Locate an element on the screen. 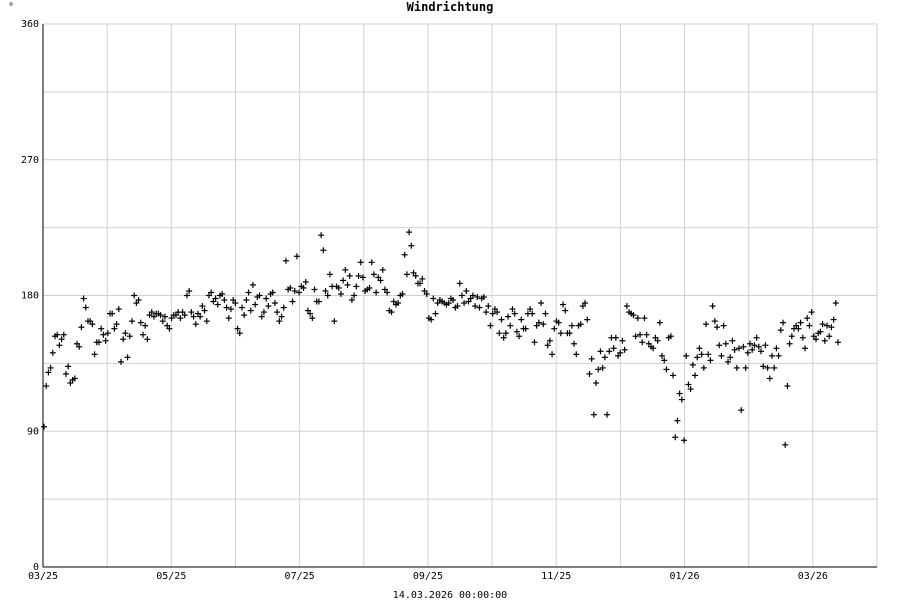 The height and width of the screenshot is (600, 900). y-axis-tick-labels: 0 90 180 270 360 is located at coordinates (30, 296).